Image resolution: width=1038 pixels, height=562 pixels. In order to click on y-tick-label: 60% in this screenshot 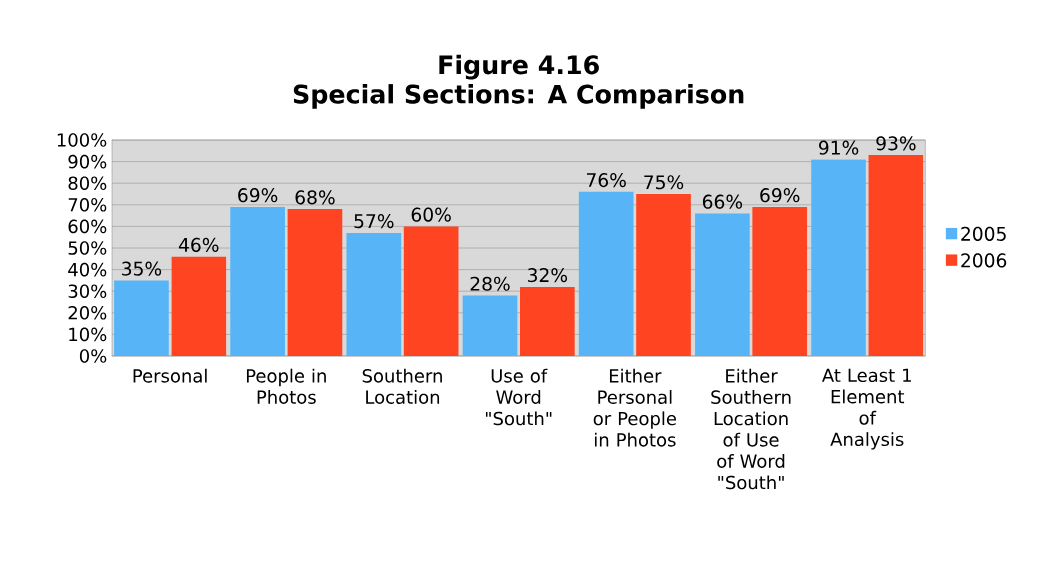, I will do `click(87, 226)`.